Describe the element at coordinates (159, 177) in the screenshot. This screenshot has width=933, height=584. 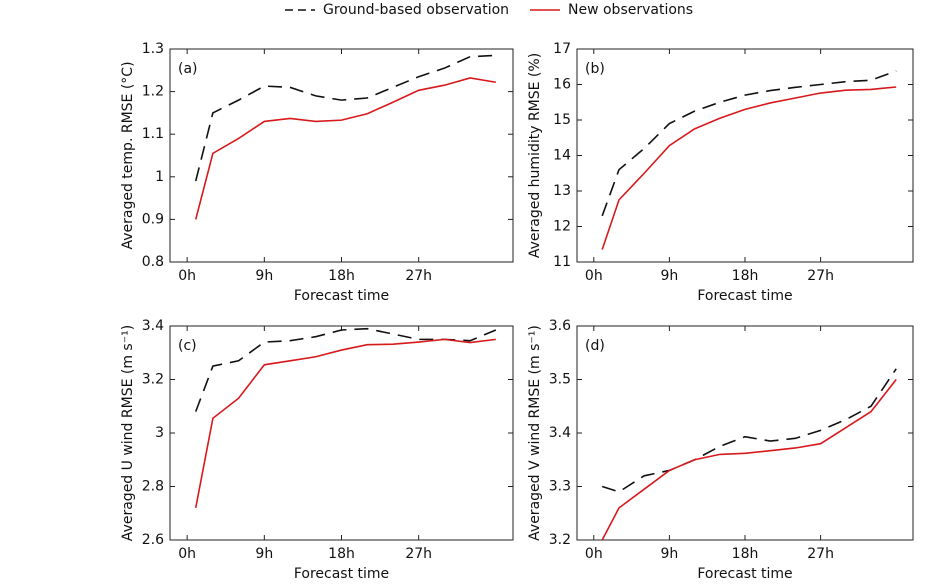
I see `y-tick-label: 1` at that location.